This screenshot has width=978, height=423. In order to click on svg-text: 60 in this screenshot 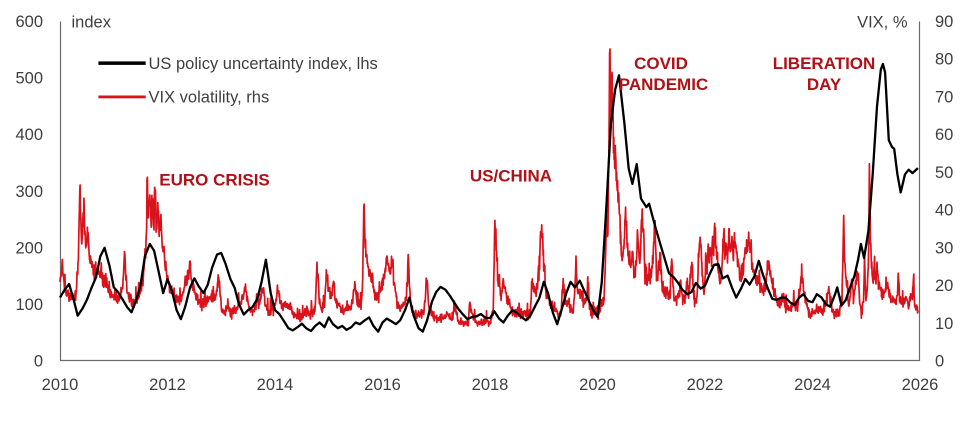, I will do `click(944, 135)`.